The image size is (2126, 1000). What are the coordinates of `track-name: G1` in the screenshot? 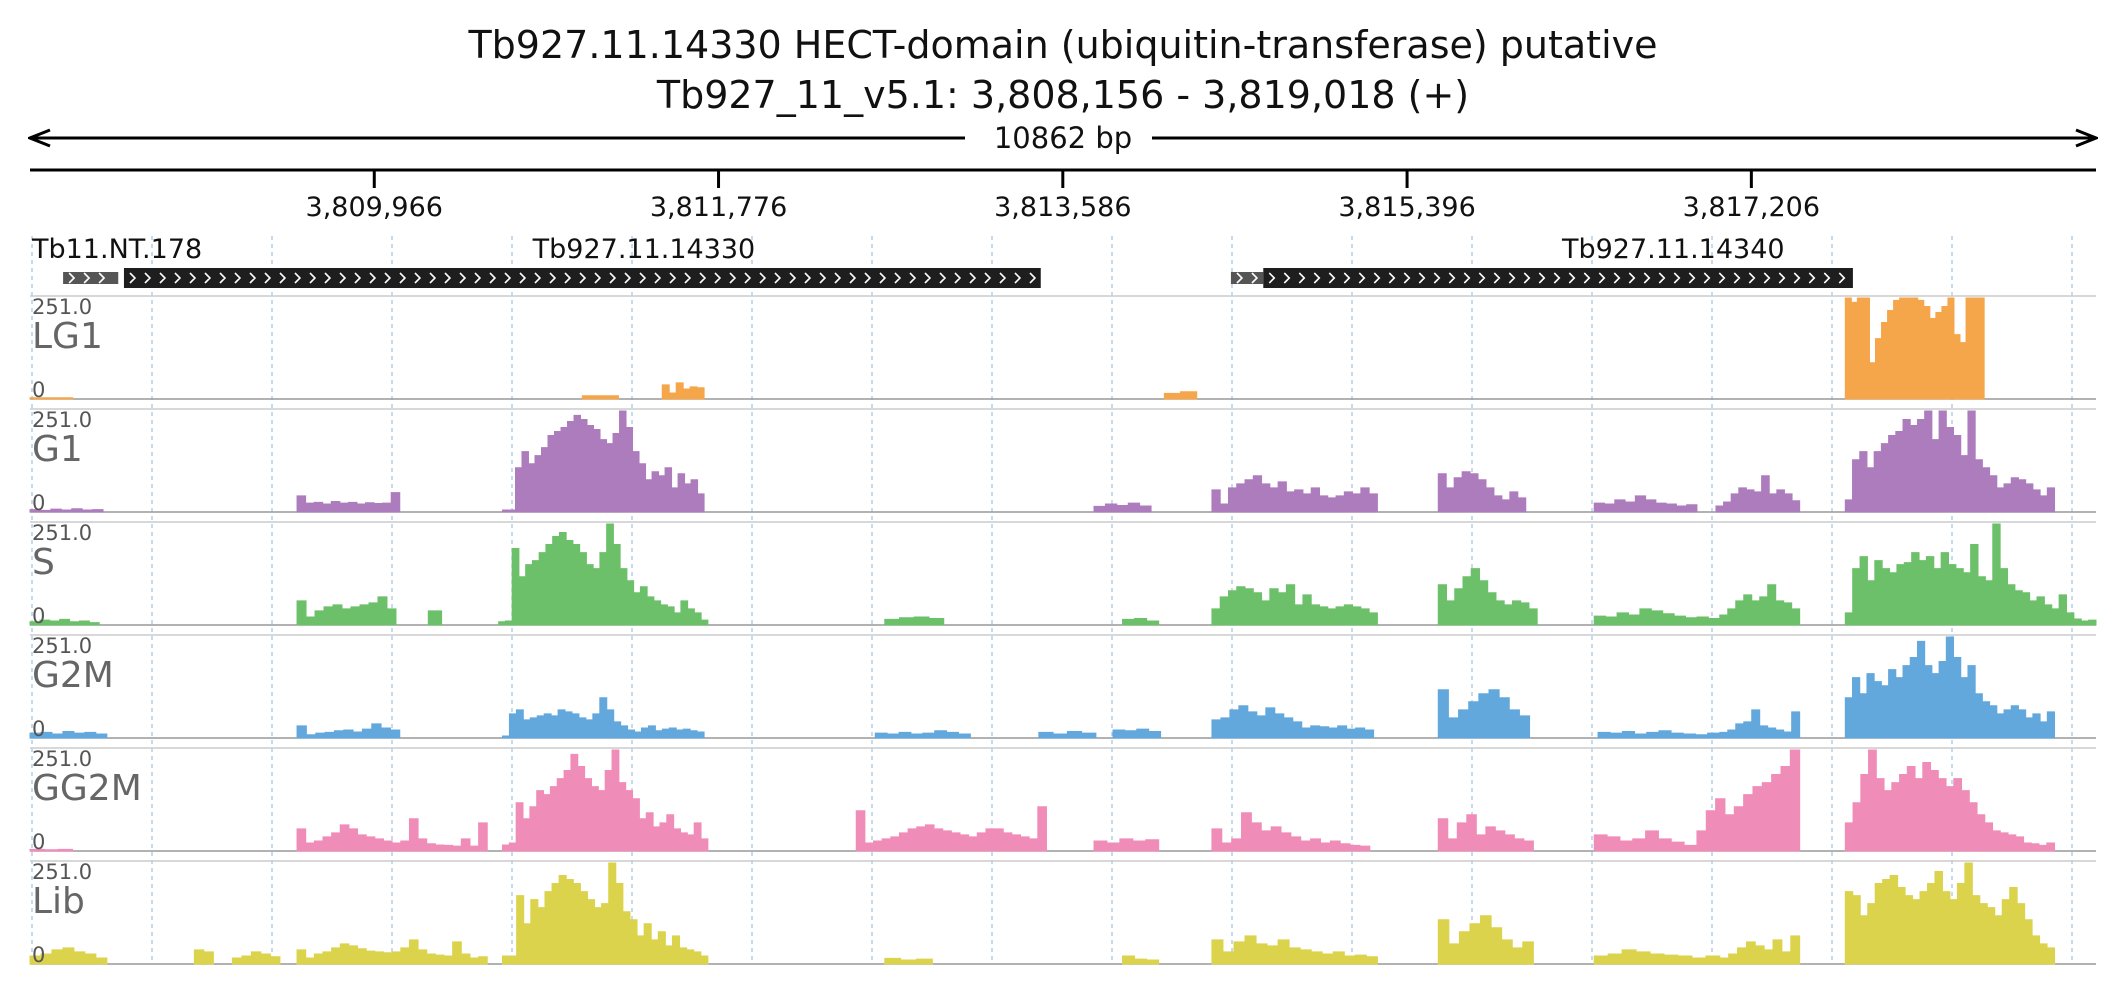 It's located at (57, 449).